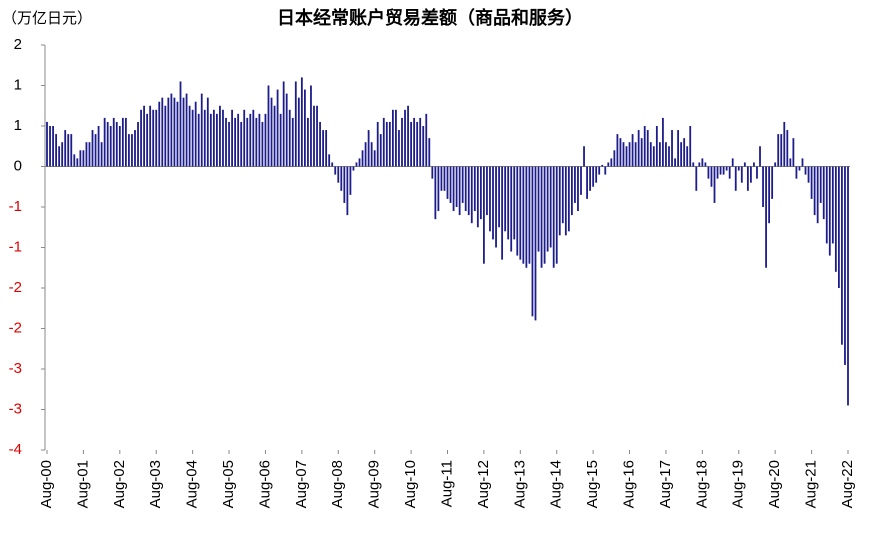 The image size is (872, 537). What do you see at coordinates (18, 125) in the screenshot?
I see `y-tick-label: 1` at bounding box center [18, 125].